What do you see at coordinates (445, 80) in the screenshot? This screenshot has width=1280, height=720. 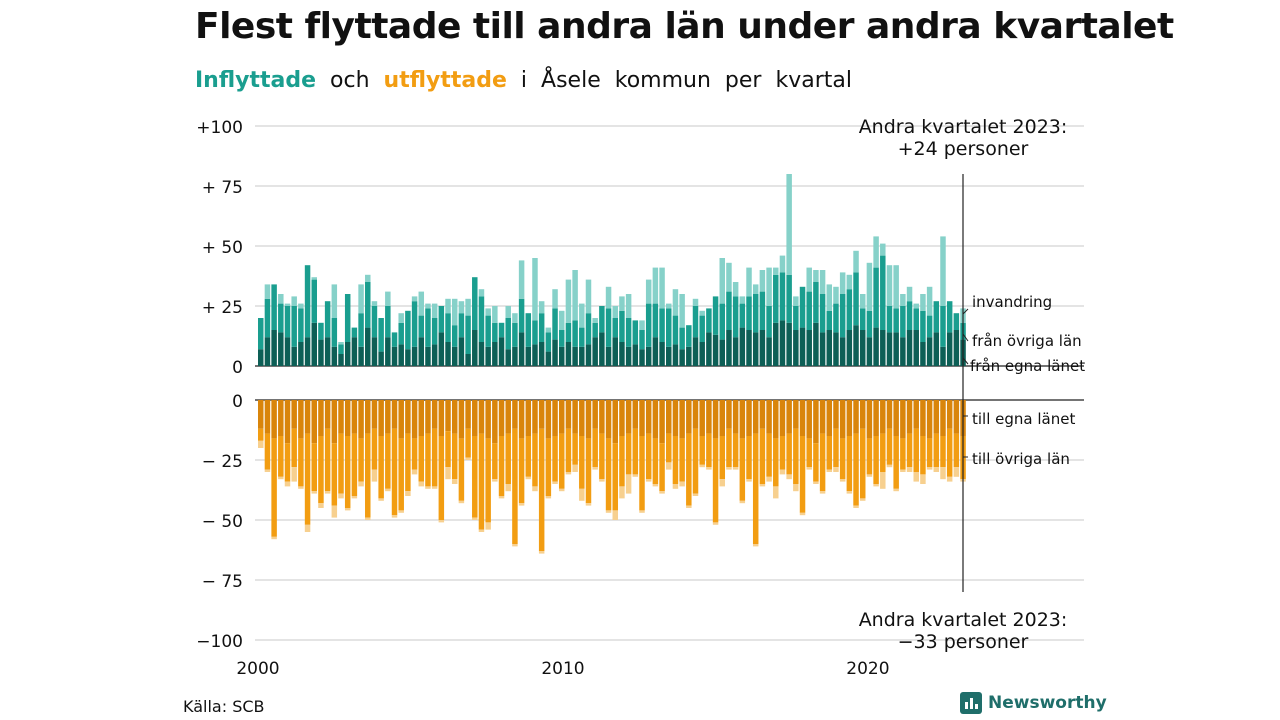 I see `subtitle-utflyttade: utflyttade` at bounding box center [445, 80].